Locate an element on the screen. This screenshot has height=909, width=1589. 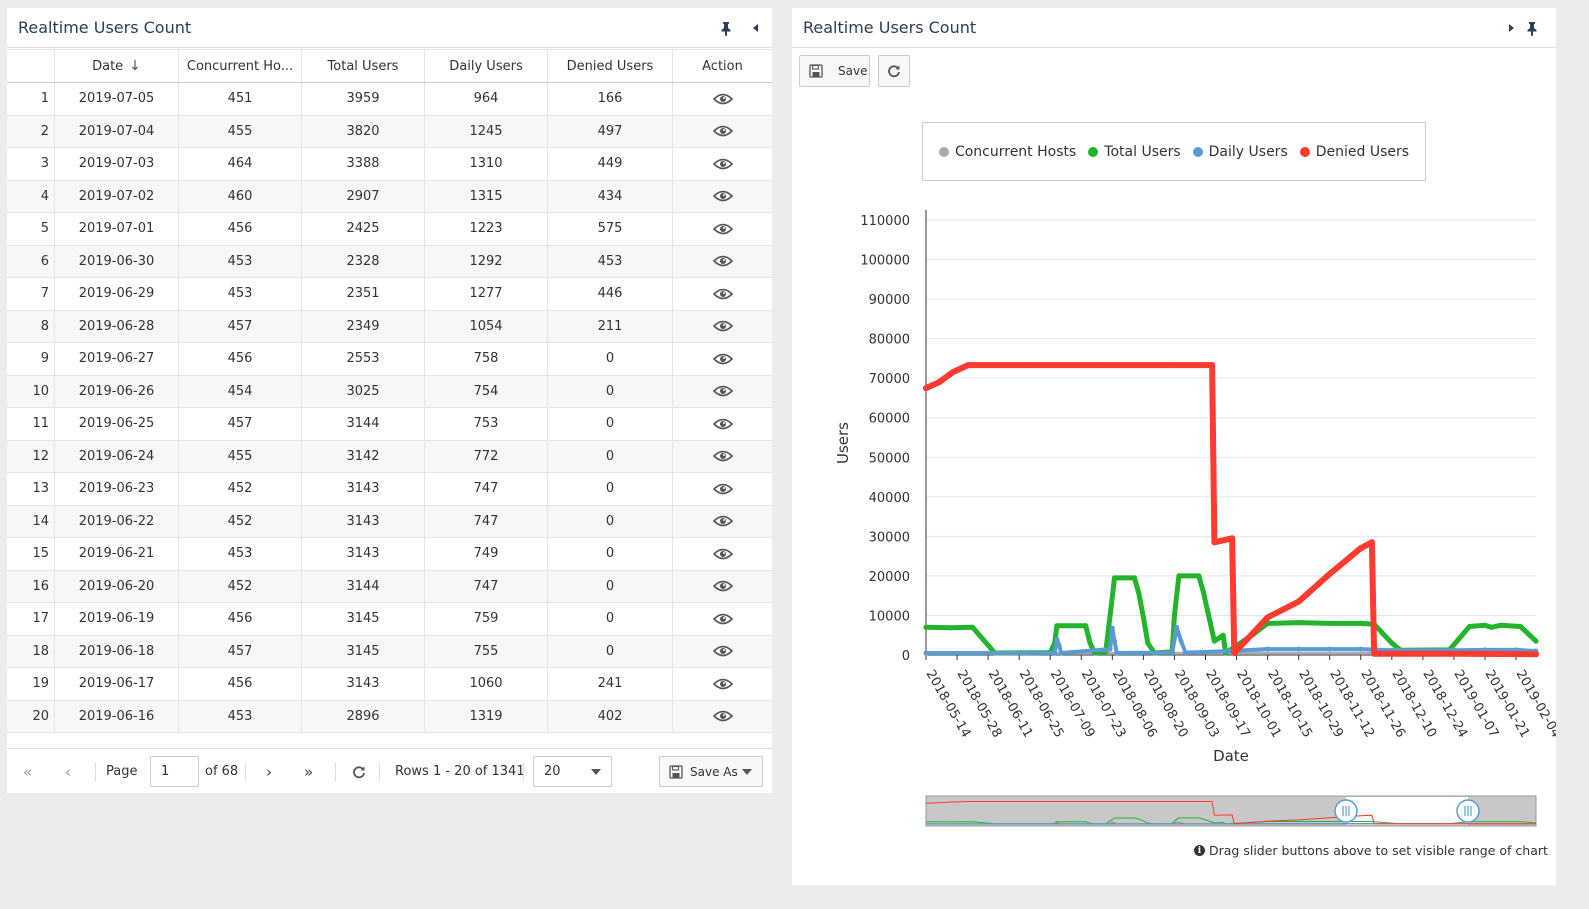
total-users-cell: 2425 is located at coordinates (363, 229).